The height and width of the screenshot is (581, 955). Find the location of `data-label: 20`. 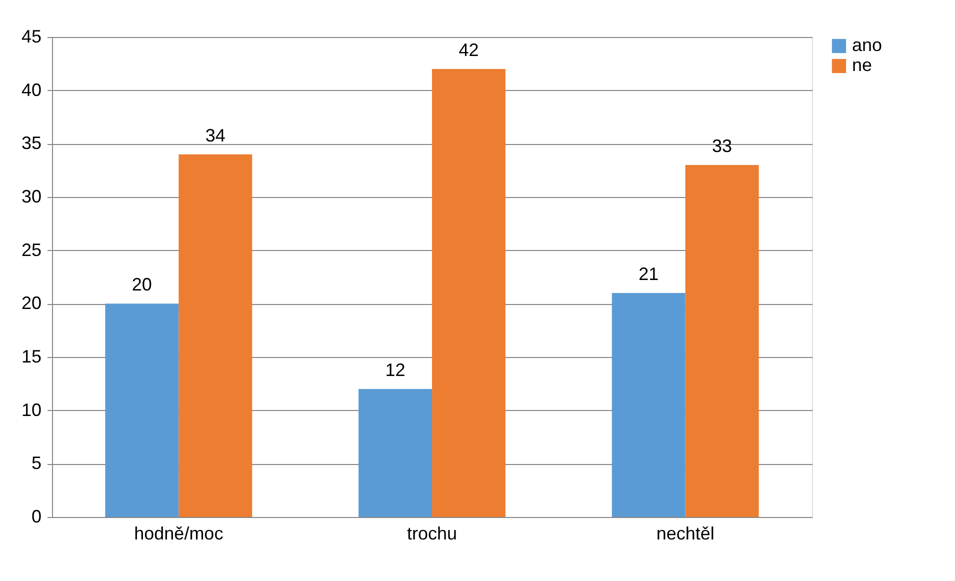

data-label: 20 is located at coordinates (142, 284).